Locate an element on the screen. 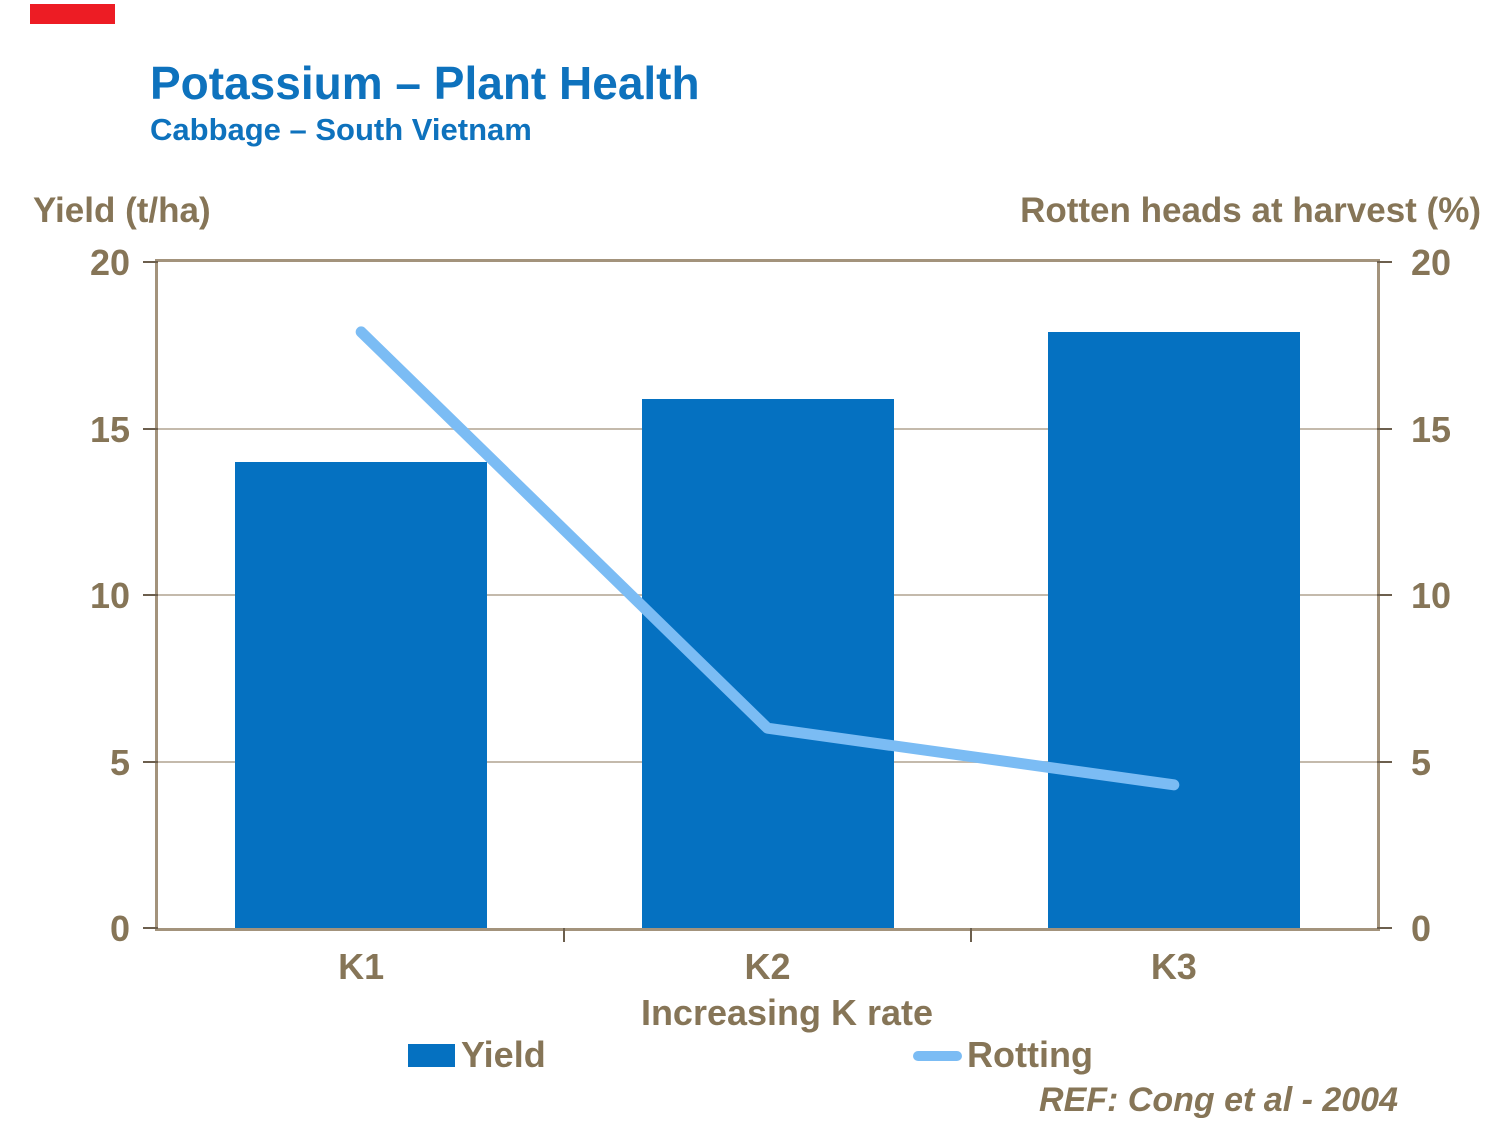 The height and width of the screenshot is (1125, 1501). legend-rotting-label: Rotting is located at coordinates (1030, 1054).